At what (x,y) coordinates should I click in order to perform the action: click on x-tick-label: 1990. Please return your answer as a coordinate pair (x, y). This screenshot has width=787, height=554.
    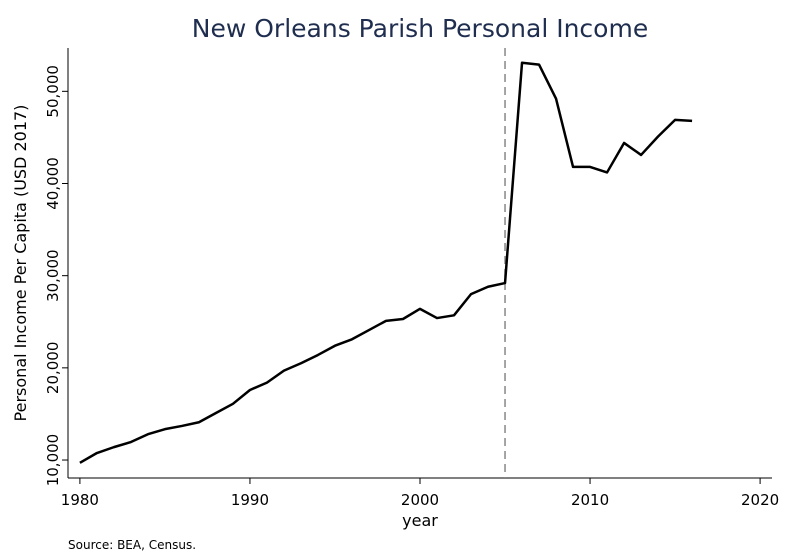
    Looking at the image, I should click on (250, 500).